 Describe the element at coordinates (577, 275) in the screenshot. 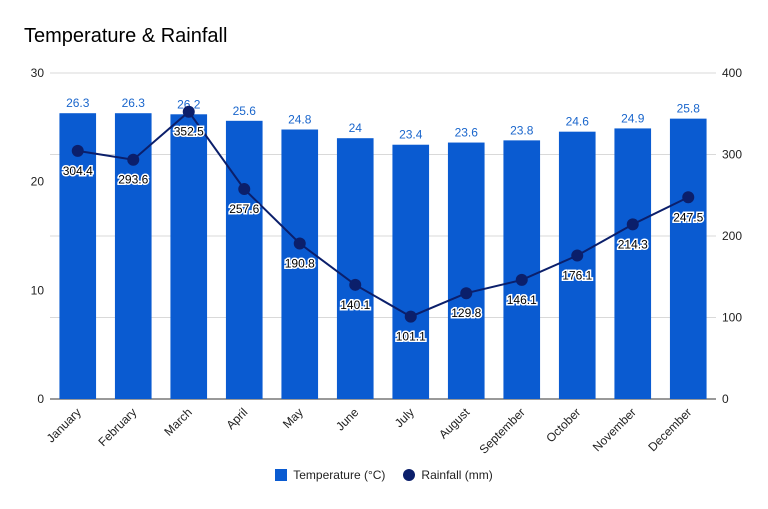

I see `line-data-label: 176.1` at that location.